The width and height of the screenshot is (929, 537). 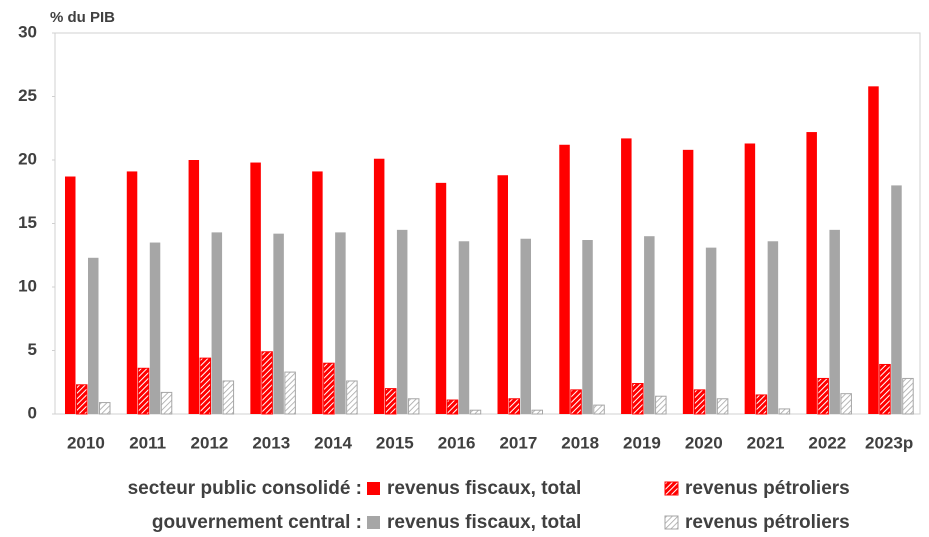 What do you see at coordinates (27, 158) in the screenshot?
I see `y-tick-label: 20` at bounding box center [27, 158].